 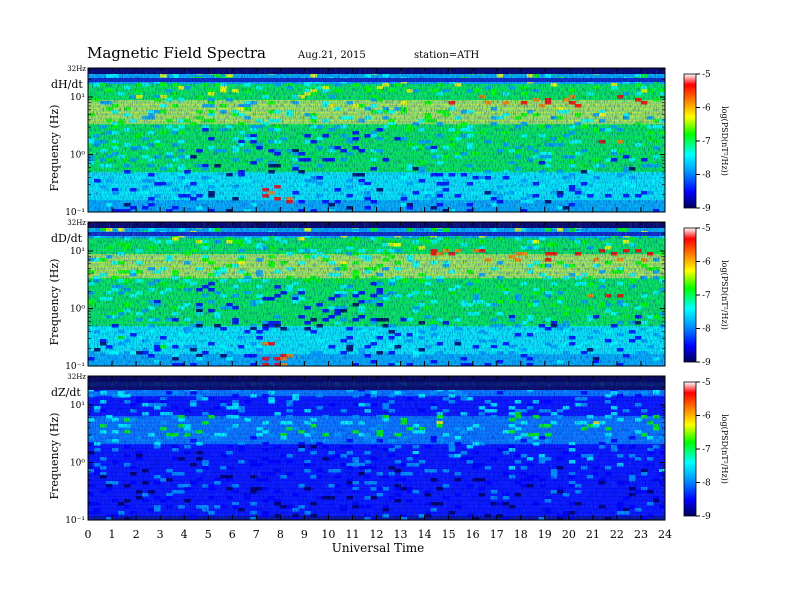 I want to click on x-tick-label: 19, so click(x=545, y=534).